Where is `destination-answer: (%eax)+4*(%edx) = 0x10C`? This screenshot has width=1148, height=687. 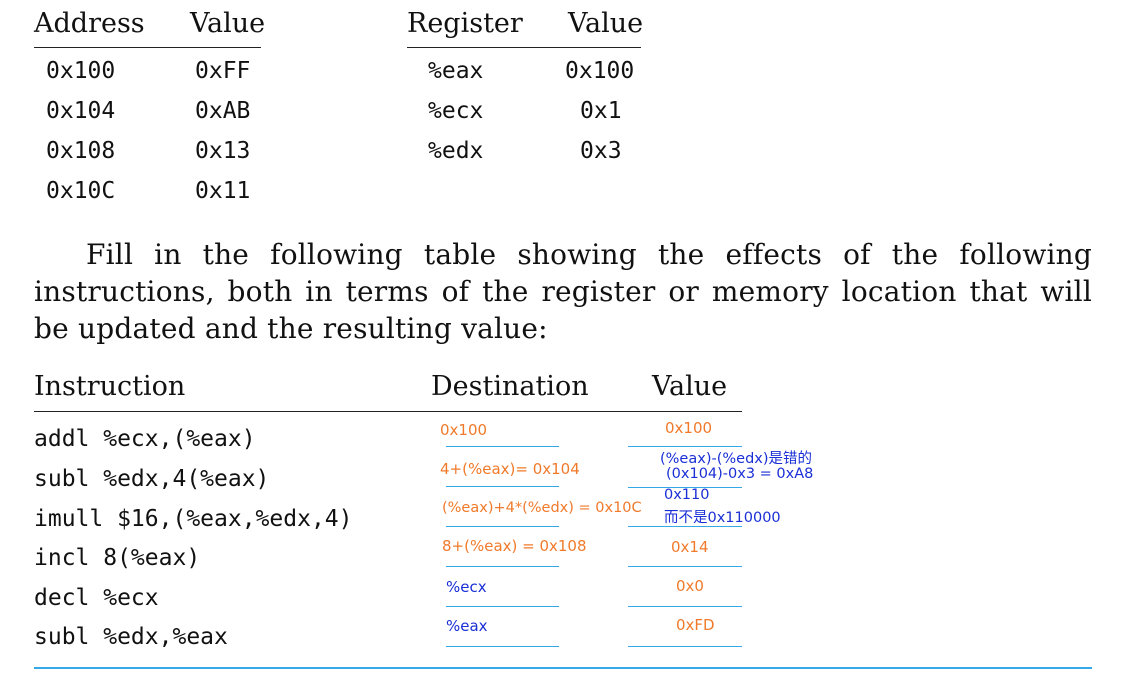
destination-answer: (%eax)+4*(%edx) = 0x10C is located at coordinates (542, 508).